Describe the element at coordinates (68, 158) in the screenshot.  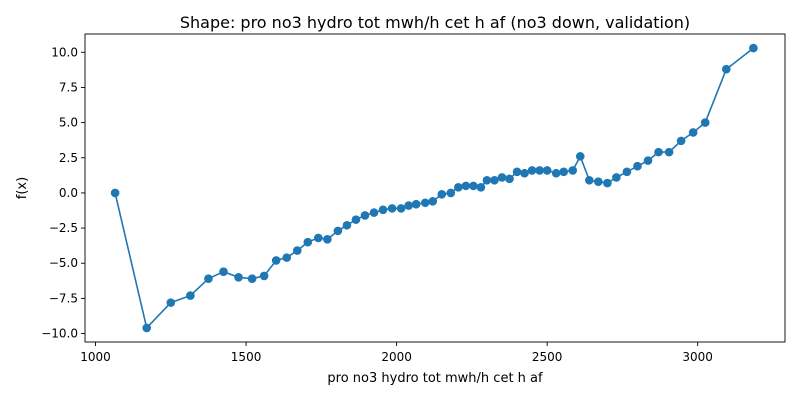
I see `y-tick-label: 2.5` at that location.